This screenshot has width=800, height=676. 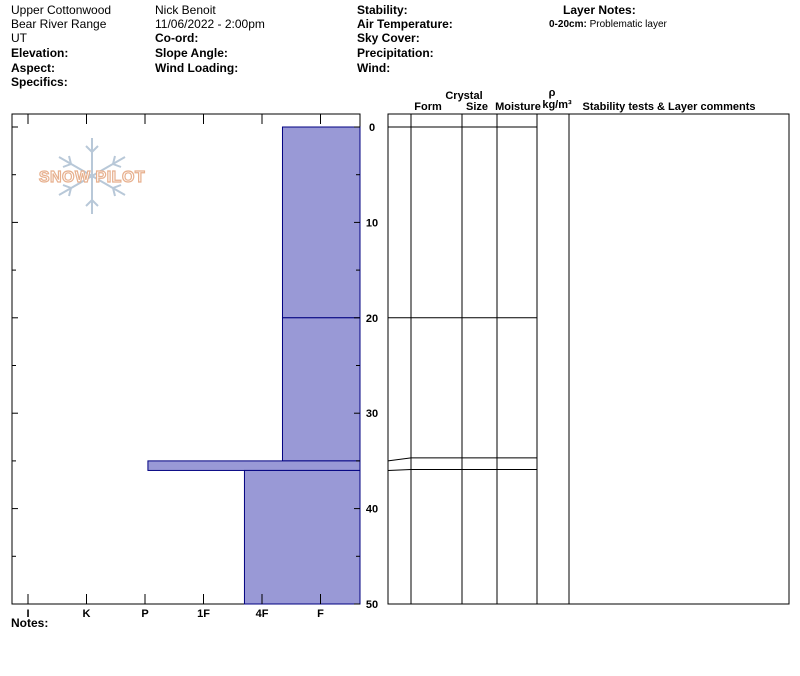 I want to click on aspect-label: Aspect:, so click(x=33, y=68).